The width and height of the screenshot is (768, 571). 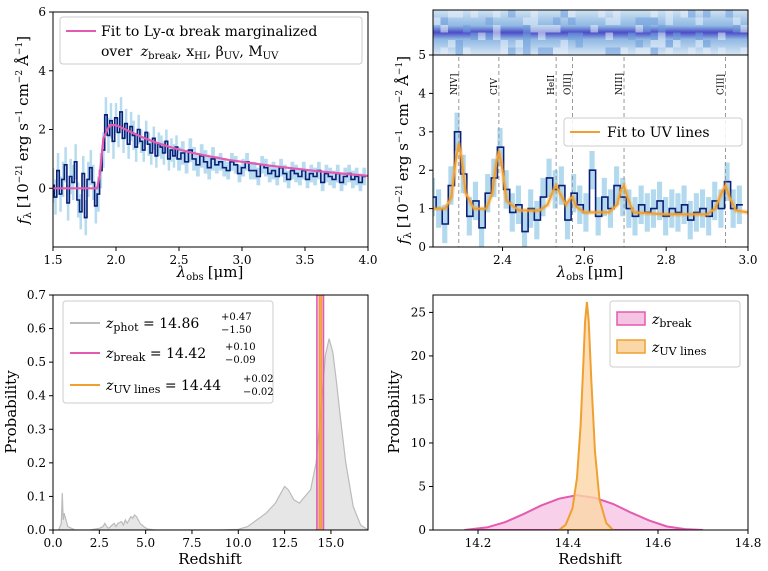 I want to click on y-tick-label: 15, so click(x=418, y=399).